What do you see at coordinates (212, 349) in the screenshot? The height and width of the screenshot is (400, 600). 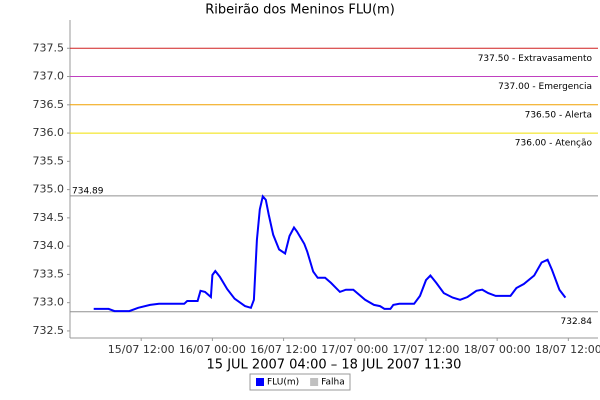 I see `x-tick-label: 16/07 00:00` at bounding box center [212, 349].